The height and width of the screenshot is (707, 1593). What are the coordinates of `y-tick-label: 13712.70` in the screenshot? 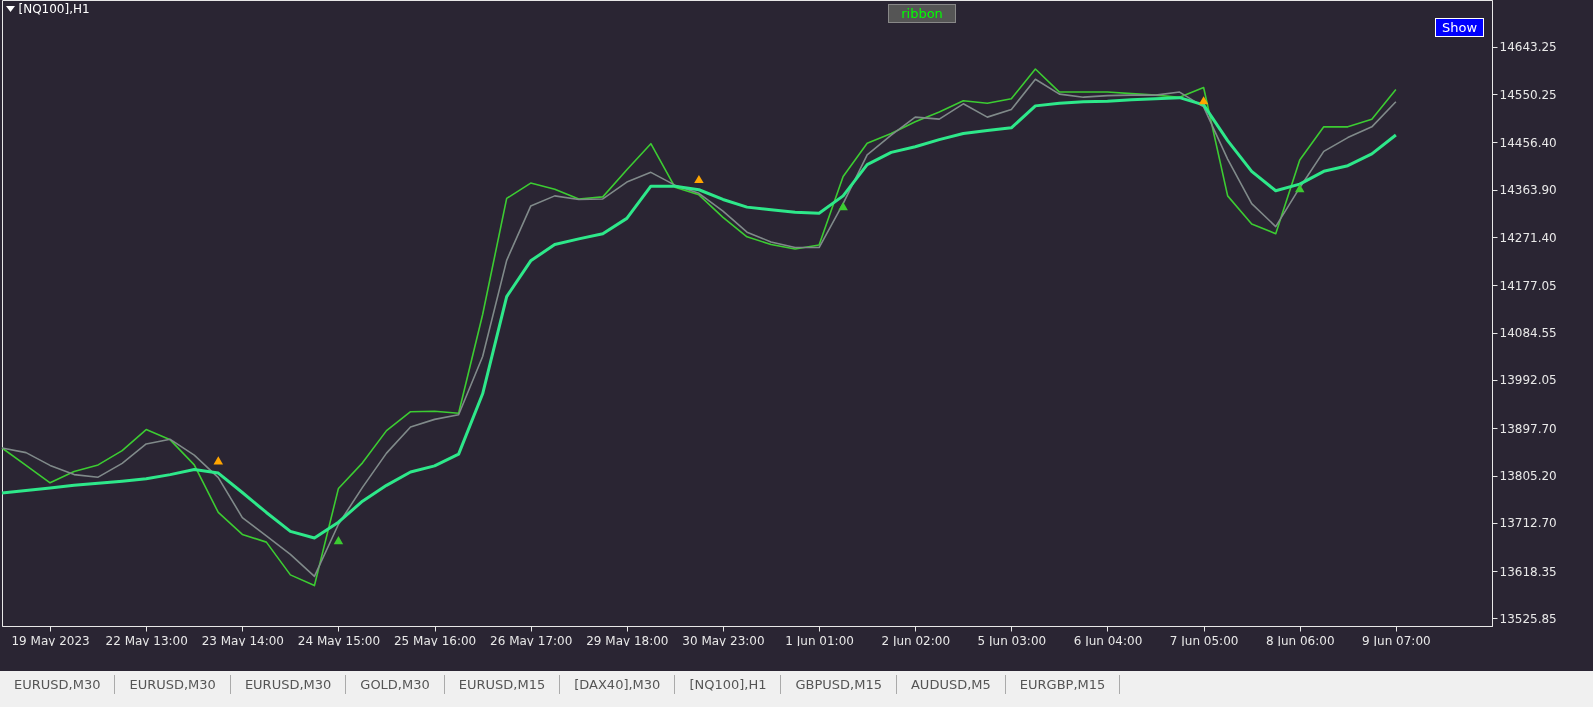 It's located at (1528, 523).